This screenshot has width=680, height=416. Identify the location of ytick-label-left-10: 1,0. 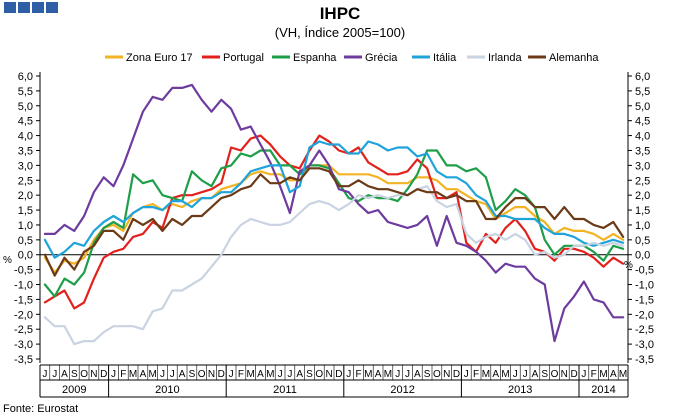
(25, 226).